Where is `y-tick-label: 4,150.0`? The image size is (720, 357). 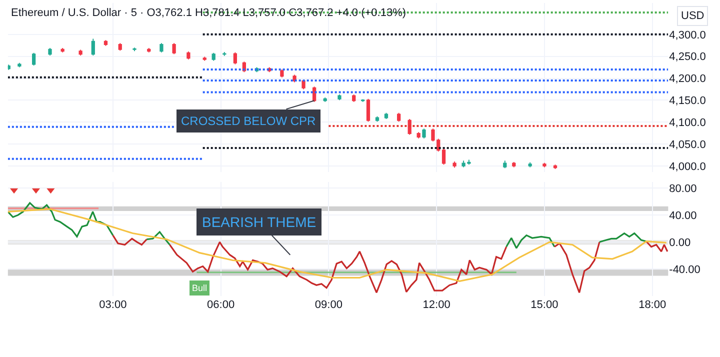
y-tick-label: 4,150.0 is located at coordinates (687, 101).